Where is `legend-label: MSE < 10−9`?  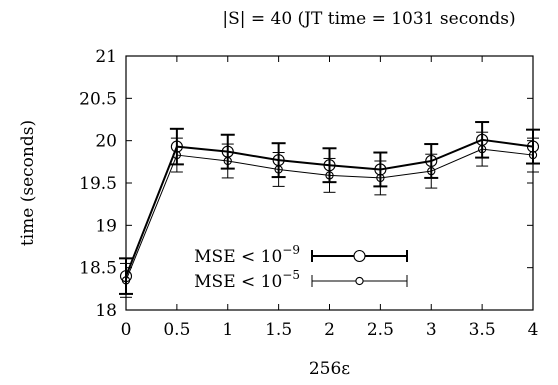 legend-label: MSE < 10−9 is located at coordinates (247, 255).